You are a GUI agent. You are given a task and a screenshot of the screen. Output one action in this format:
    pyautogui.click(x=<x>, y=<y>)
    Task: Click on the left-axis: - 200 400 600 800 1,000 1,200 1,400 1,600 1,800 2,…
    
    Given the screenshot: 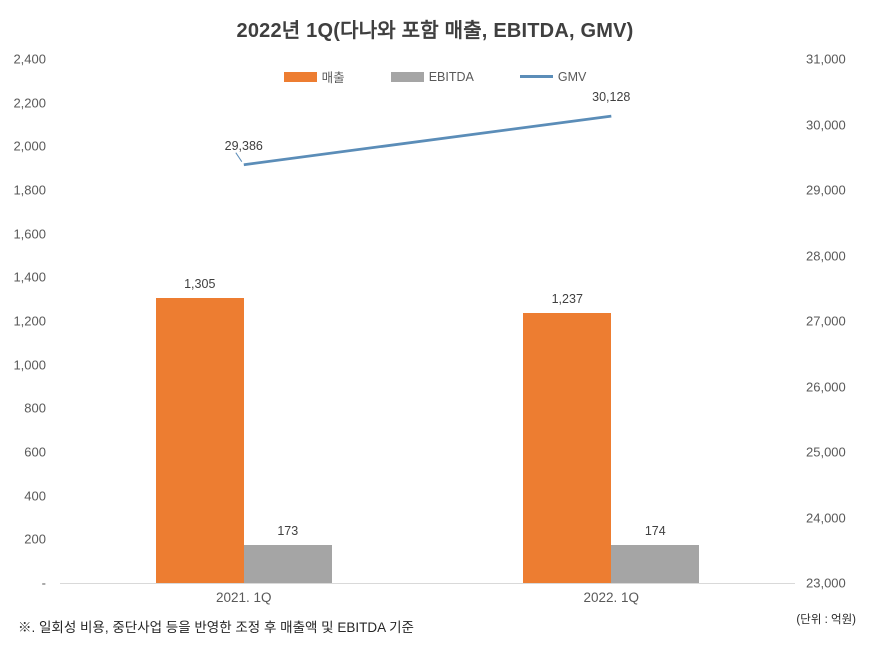 What is the action you would take?
    pyautogui.click(x=23, y=321)
    